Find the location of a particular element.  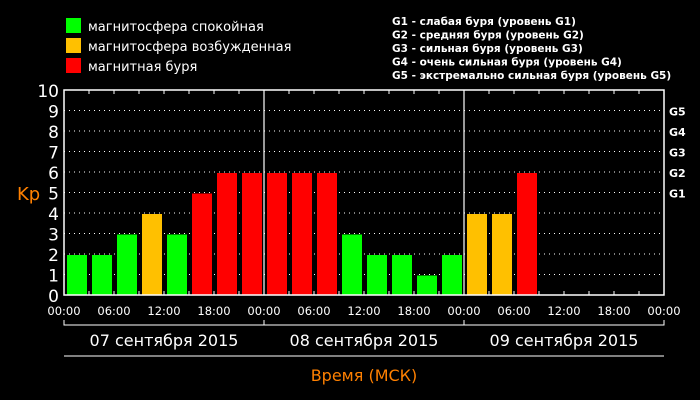

x-axis-label: Время (МСК) is located at coordinates (364, 375).